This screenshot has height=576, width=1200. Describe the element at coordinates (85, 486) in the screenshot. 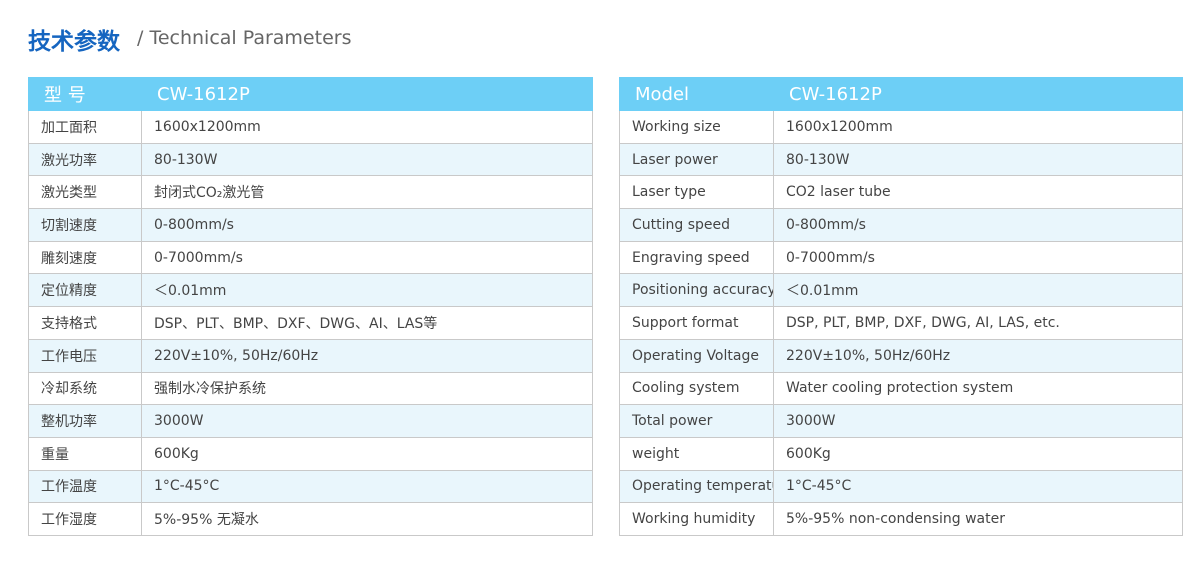

I see `label-cell: 工作温度` at that location.